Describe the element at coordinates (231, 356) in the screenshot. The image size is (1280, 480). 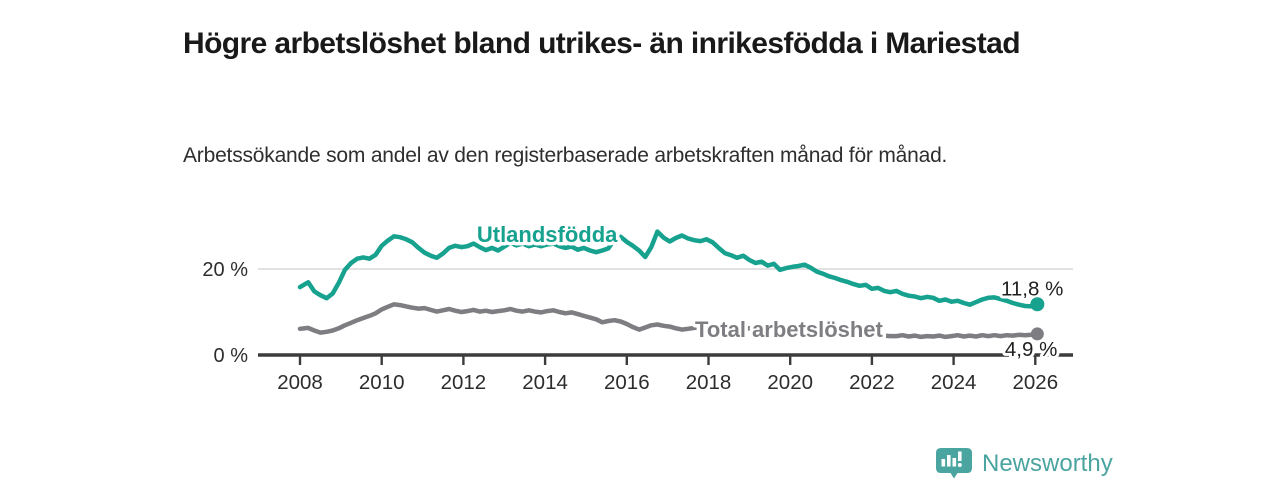
I see `y-tick-label-0: 0 %` at that location.